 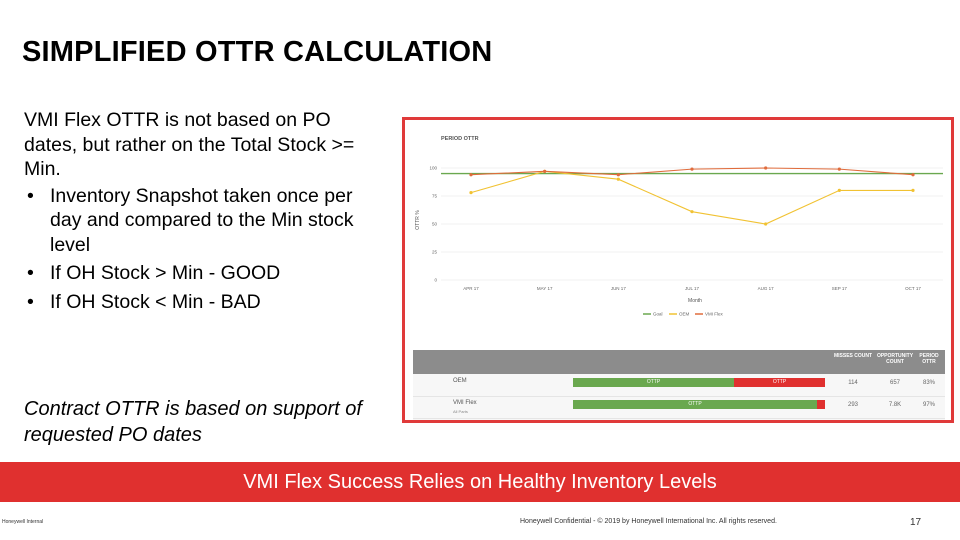 What do you see at coordinates (691, 197) in the screenshot?
I see `series-line-oem` at bounding box center [691, 197].